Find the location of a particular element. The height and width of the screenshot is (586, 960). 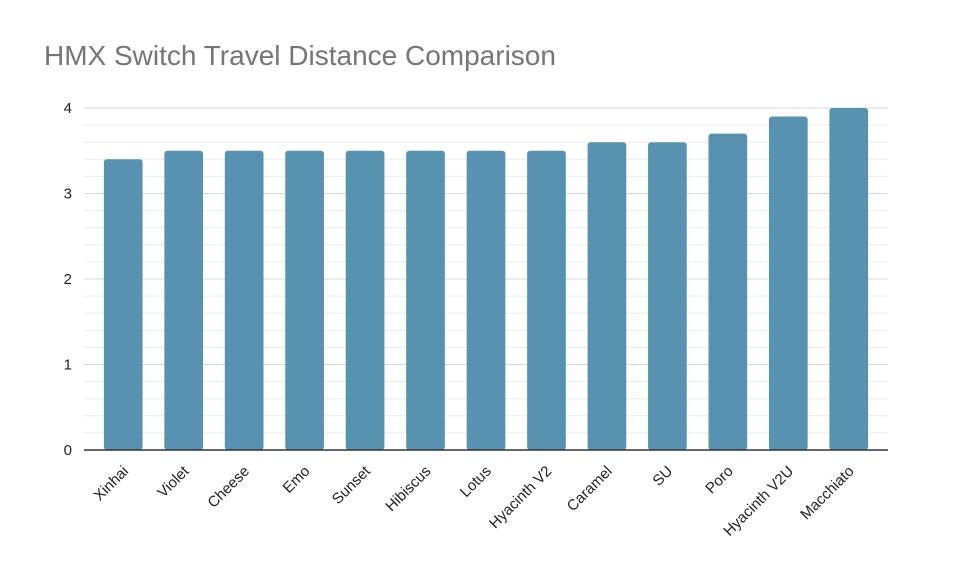

x-tick-label: Lotus is located at coordinates (476, 482).